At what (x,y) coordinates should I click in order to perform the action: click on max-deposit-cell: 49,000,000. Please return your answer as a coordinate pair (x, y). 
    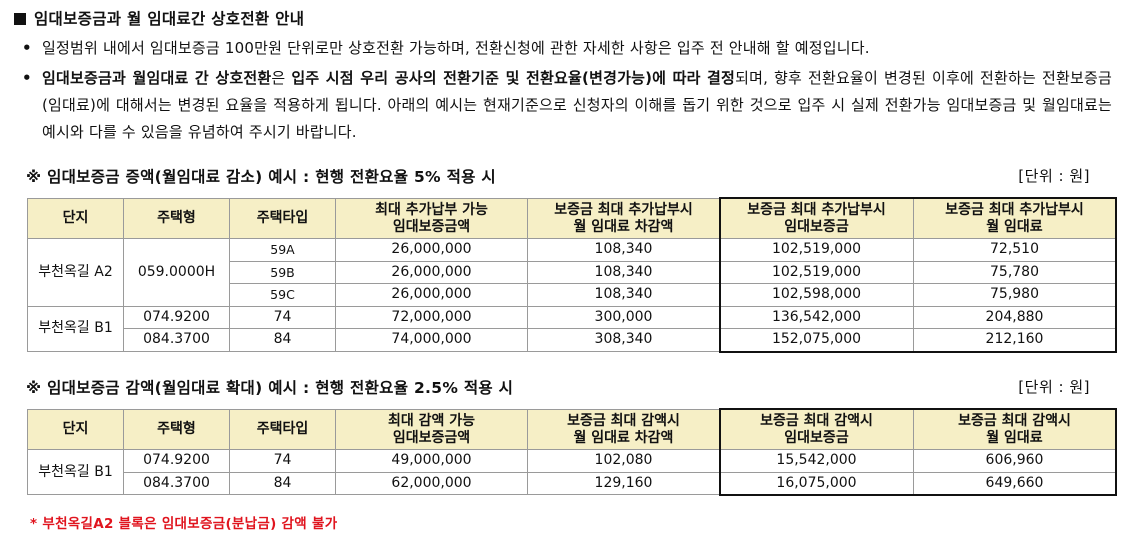
    Looking at the image, I should click on (431, 461).